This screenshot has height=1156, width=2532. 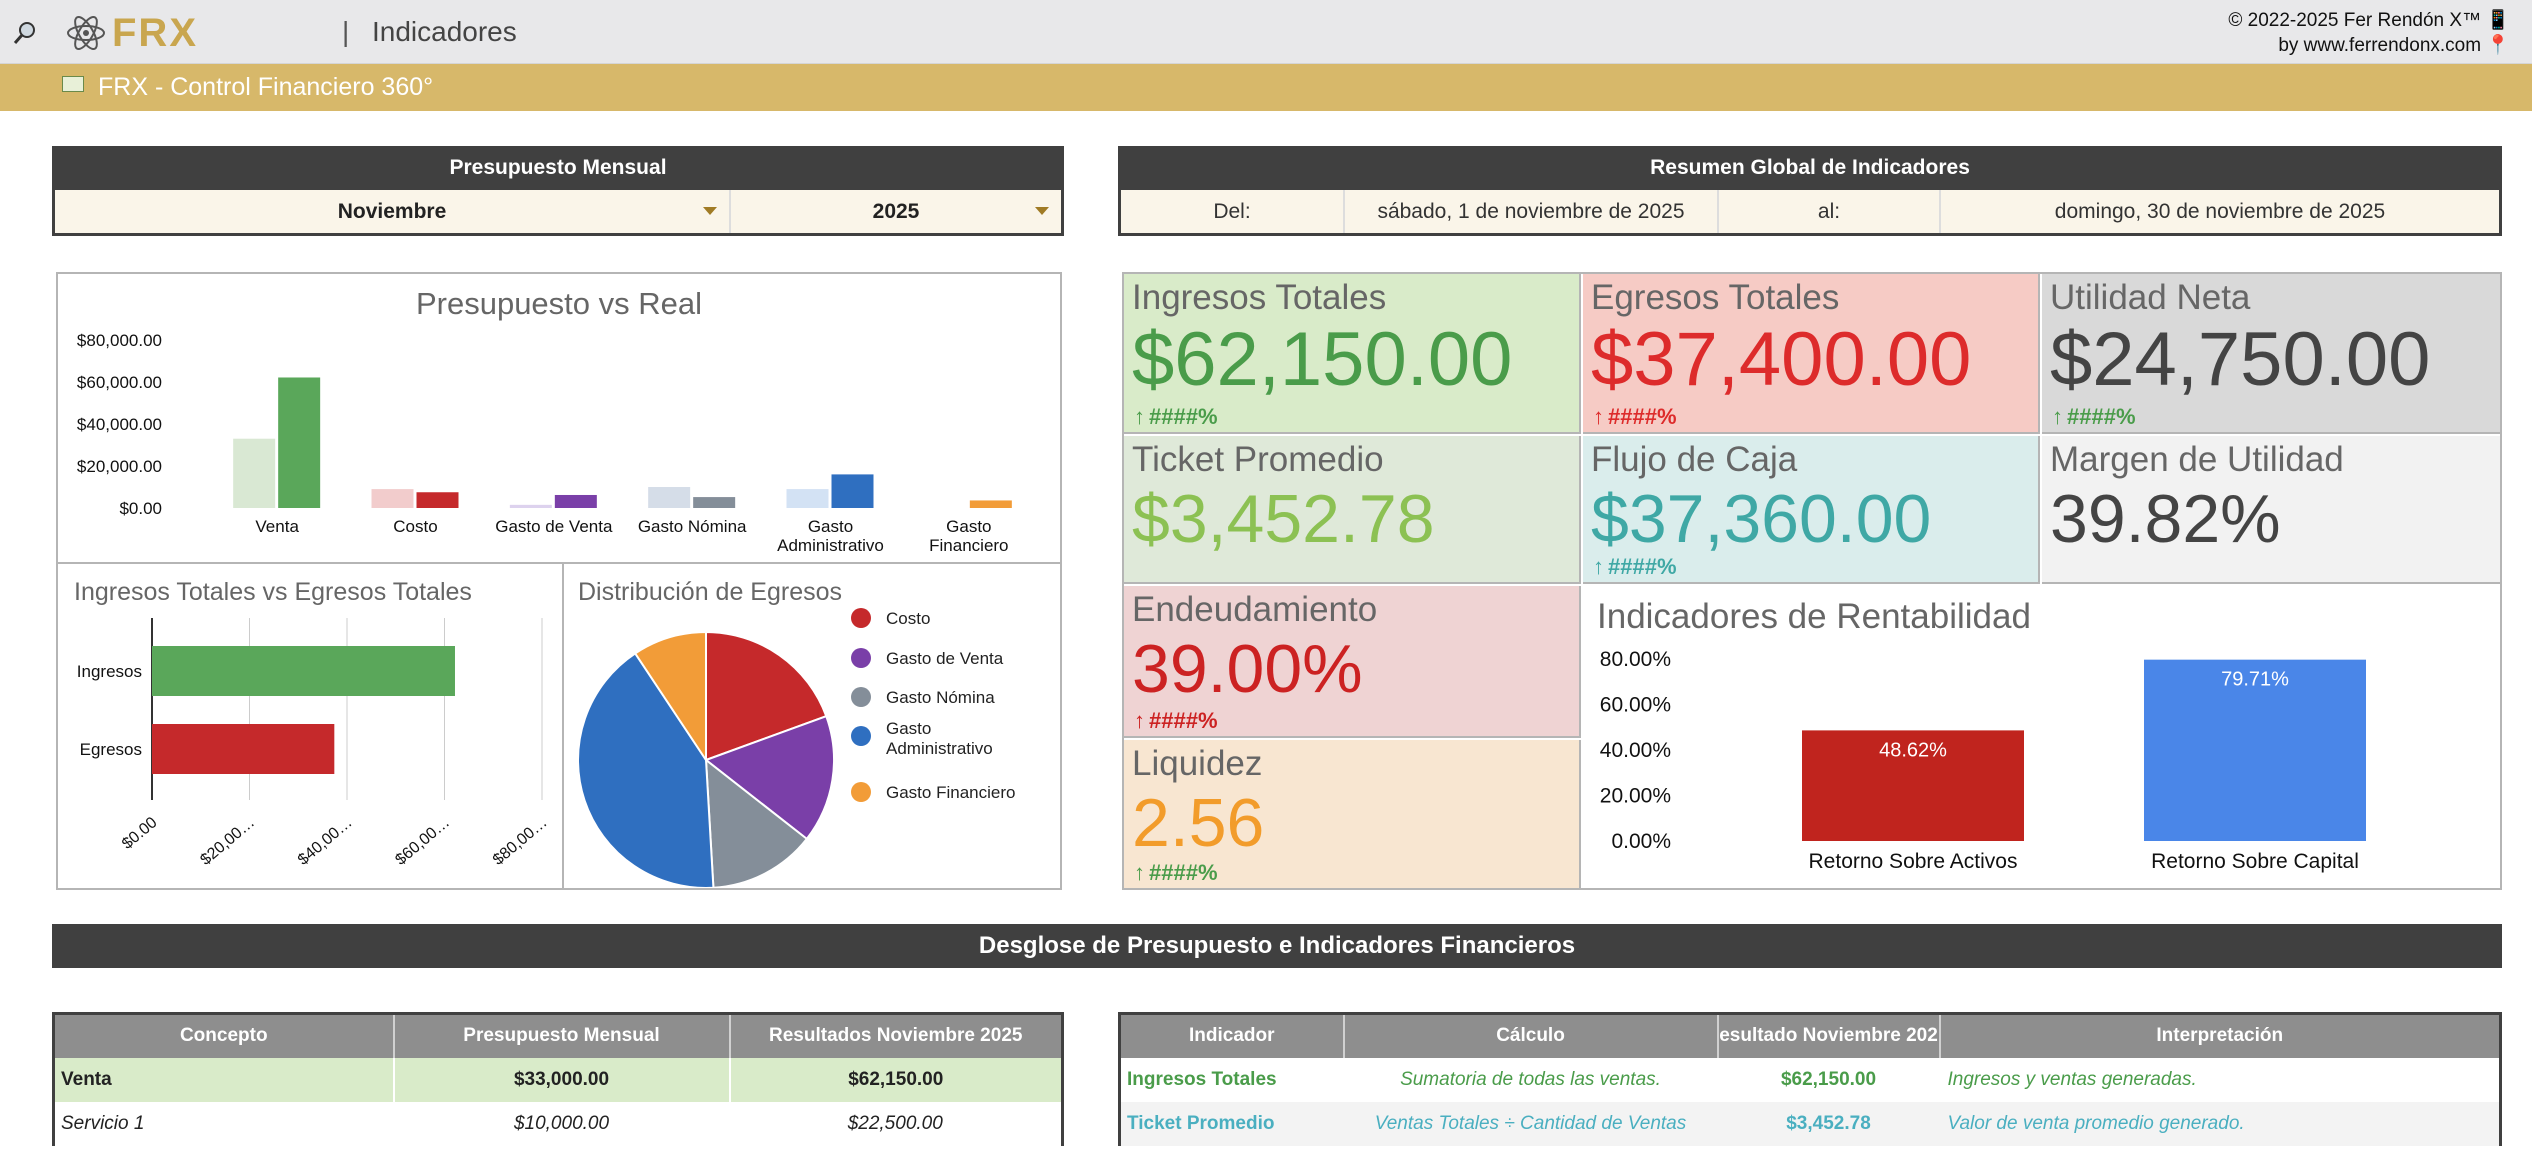 I want to click on month-value: Noviembre, so click(x=392, y=211).